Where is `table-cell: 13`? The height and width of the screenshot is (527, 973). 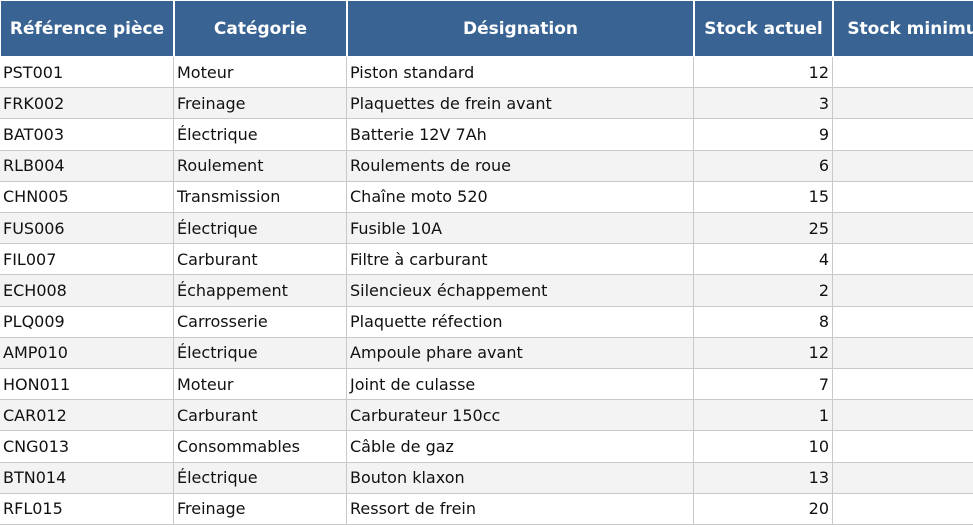
table-cell: 13 is located at coordinates (763, 478).